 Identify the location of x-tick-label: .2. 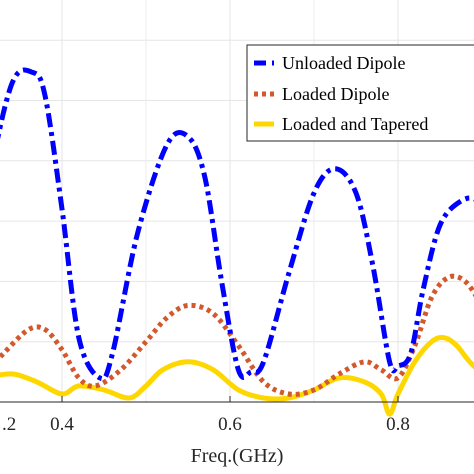
(9, 424).